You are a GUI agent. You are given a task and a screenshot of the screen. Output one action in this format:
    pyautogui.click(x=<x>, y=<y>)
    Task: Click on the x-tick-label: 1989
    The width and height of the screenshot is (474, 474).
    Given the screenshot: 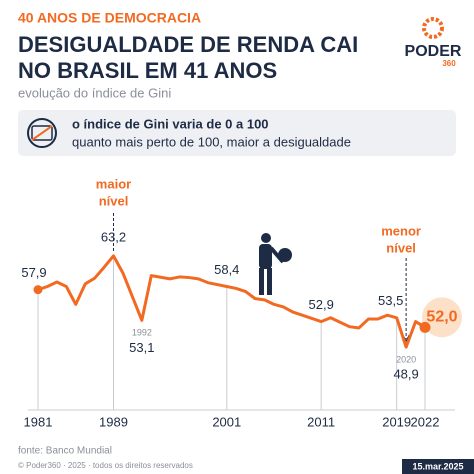 What is the action you would take?
    pyautogui.click(x=113, y=421)
    